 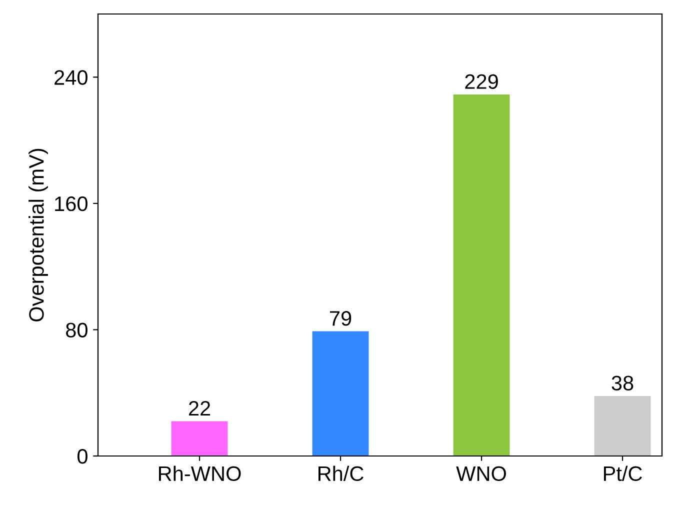 I want to click on data-label: 22, so click(x=199, y=408).